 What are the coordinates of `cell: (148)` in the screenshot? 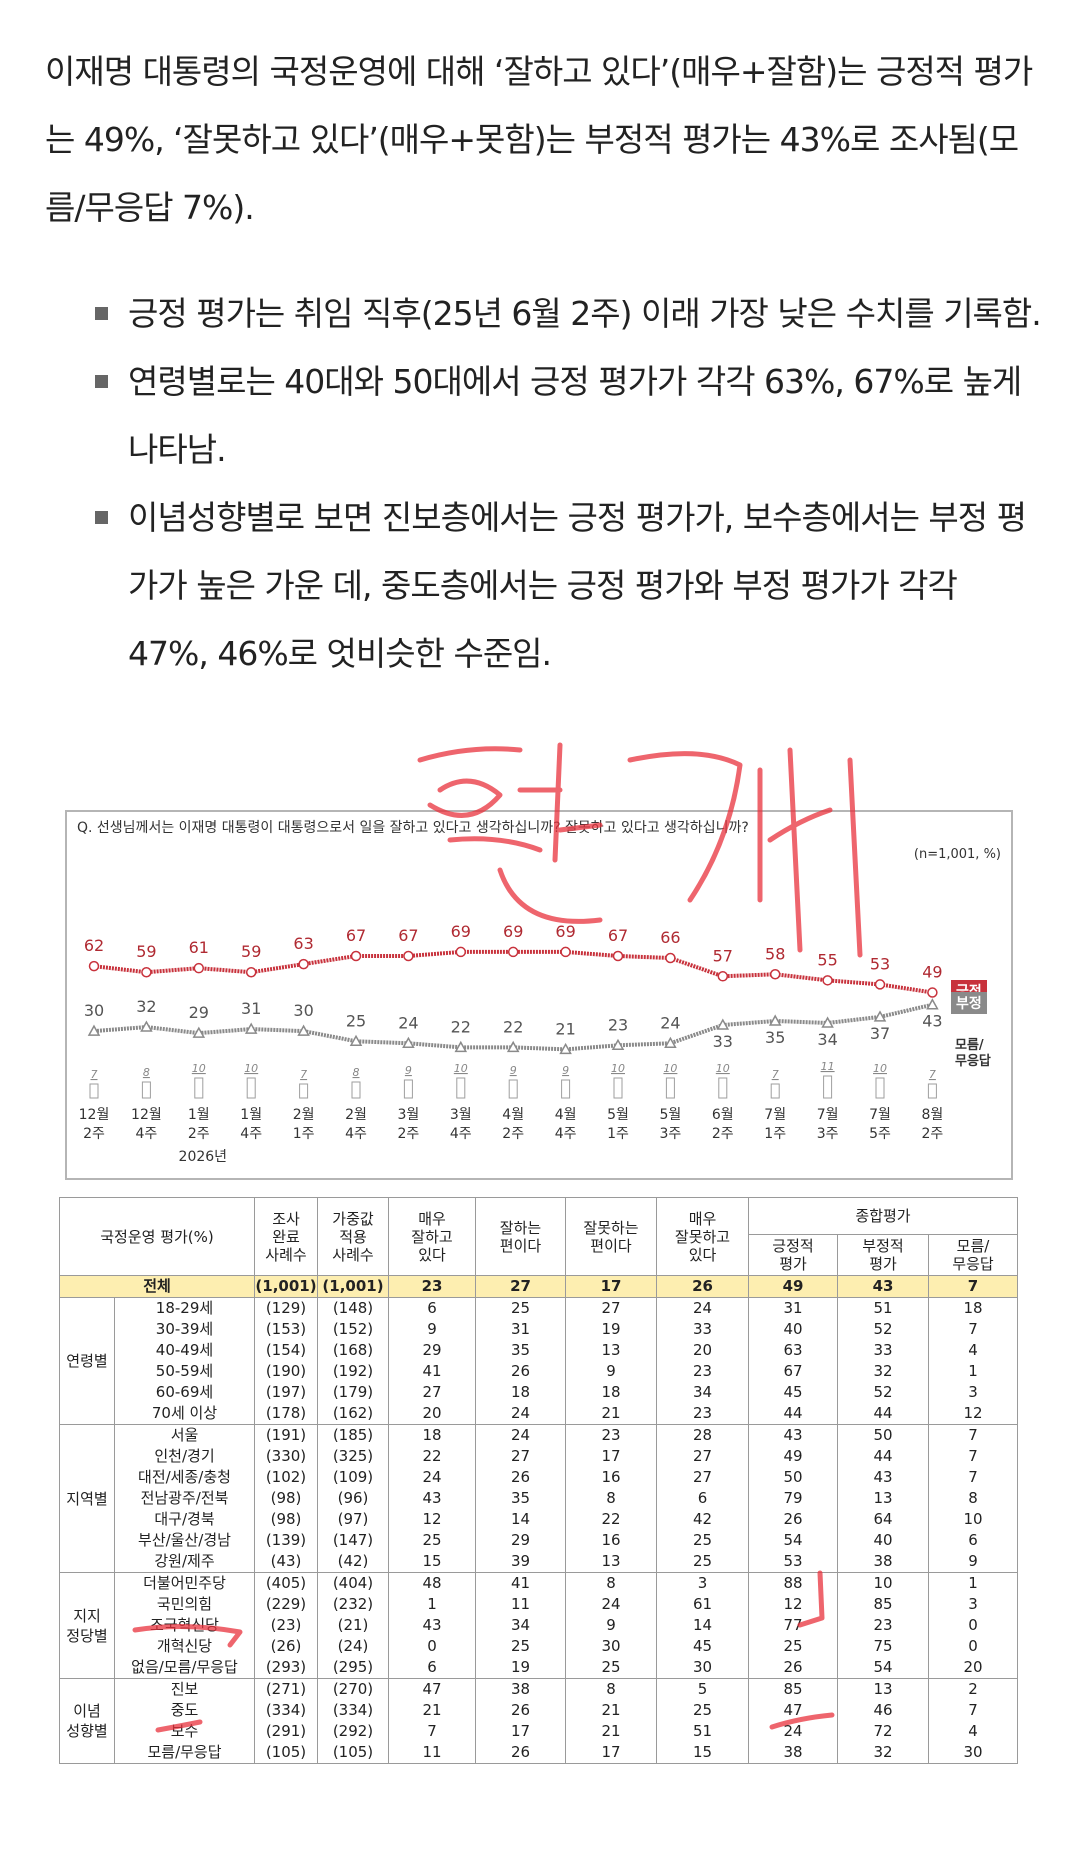 It's located at (353, 1308).